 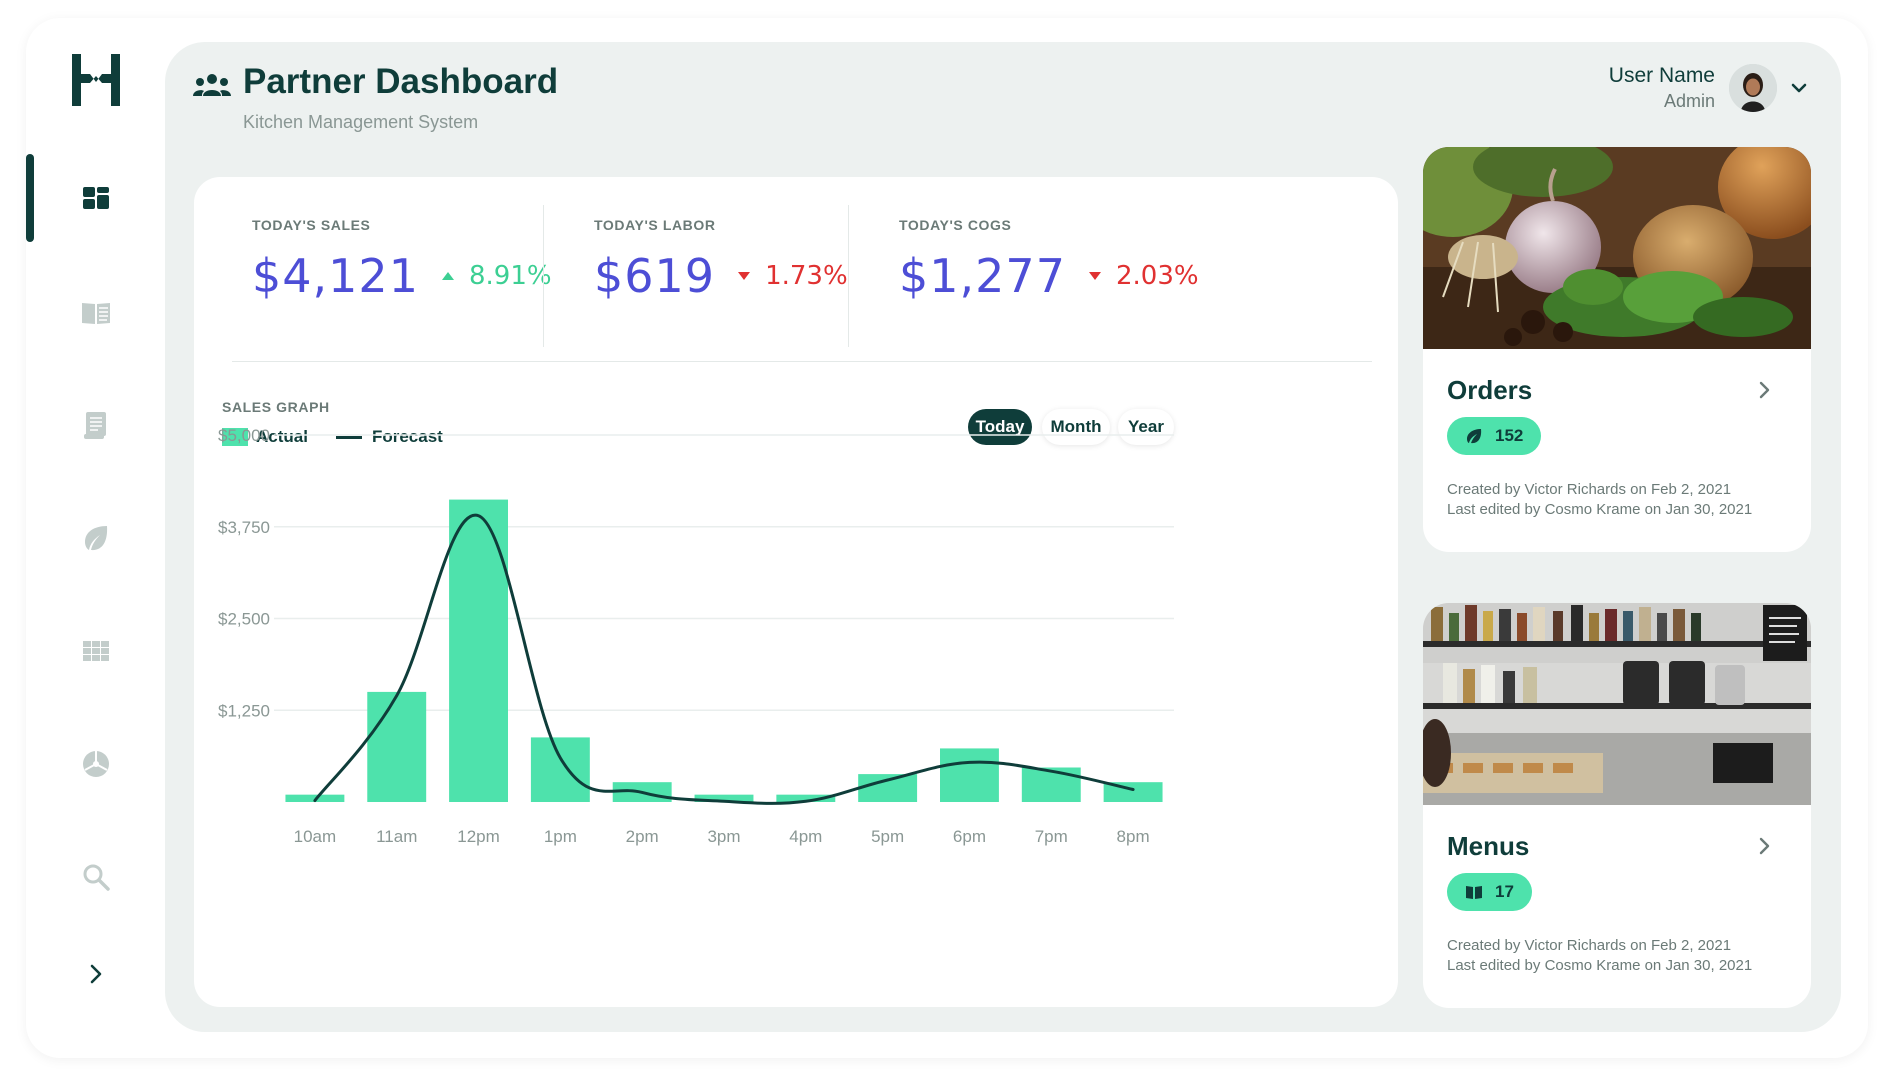 I want to click on stat-label: TODAY'S SALES, so click(x=311, y=225).